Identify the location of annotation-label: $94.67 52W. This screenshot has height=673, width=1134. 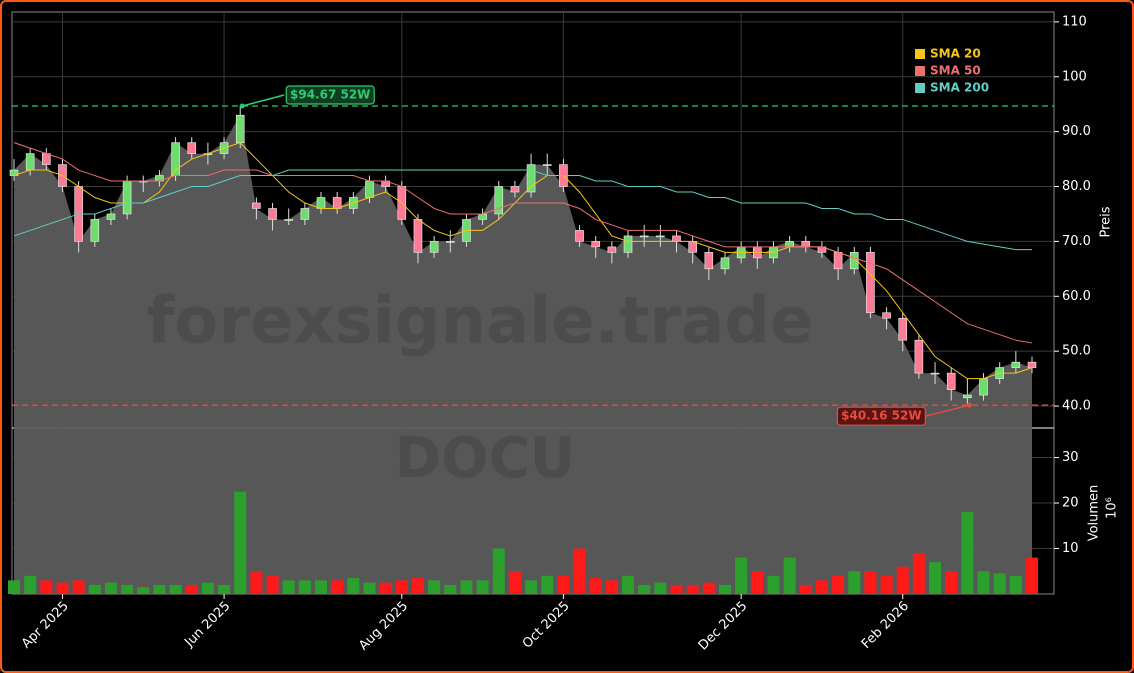
(330, 95).